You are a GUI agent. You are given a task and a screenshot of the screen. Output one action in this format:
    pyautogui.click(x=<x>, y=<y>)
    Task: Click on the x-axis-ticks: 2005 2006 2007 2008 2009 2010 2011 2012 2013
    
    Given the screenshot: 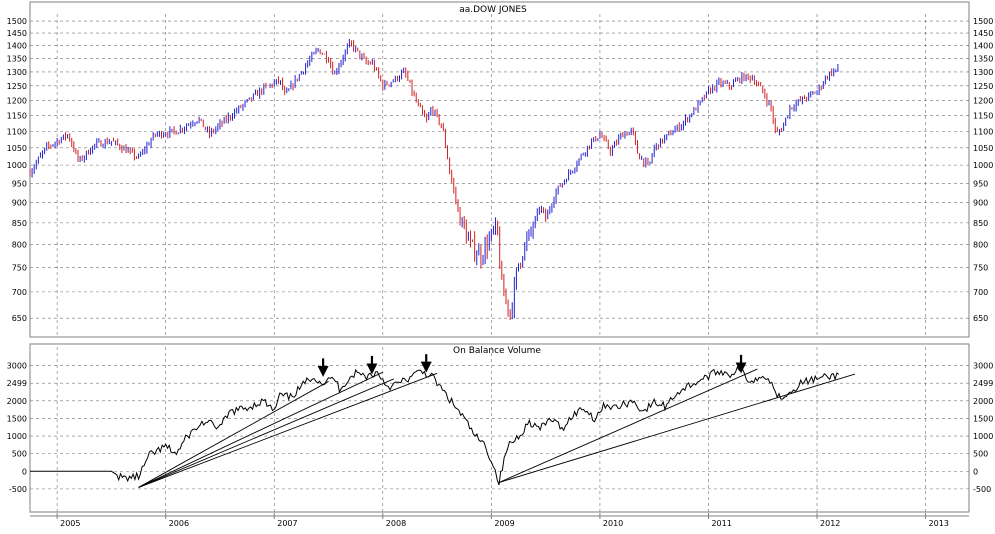 What is the action you would take?
    pyautogui.click(x=502, y=520)
    